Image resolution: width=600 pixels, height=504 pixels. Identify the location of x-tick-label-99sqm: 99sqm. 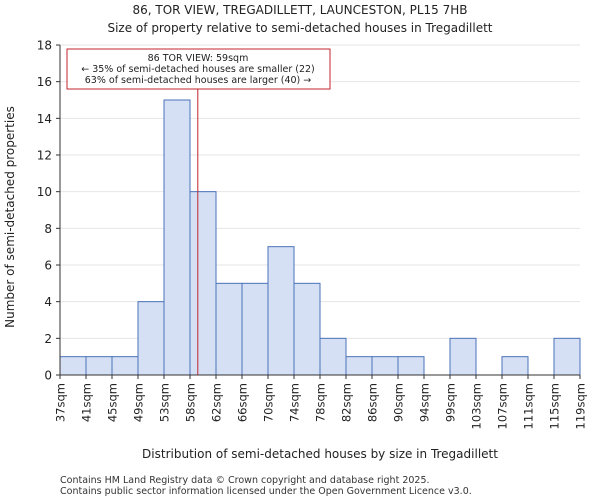
(451, 402).